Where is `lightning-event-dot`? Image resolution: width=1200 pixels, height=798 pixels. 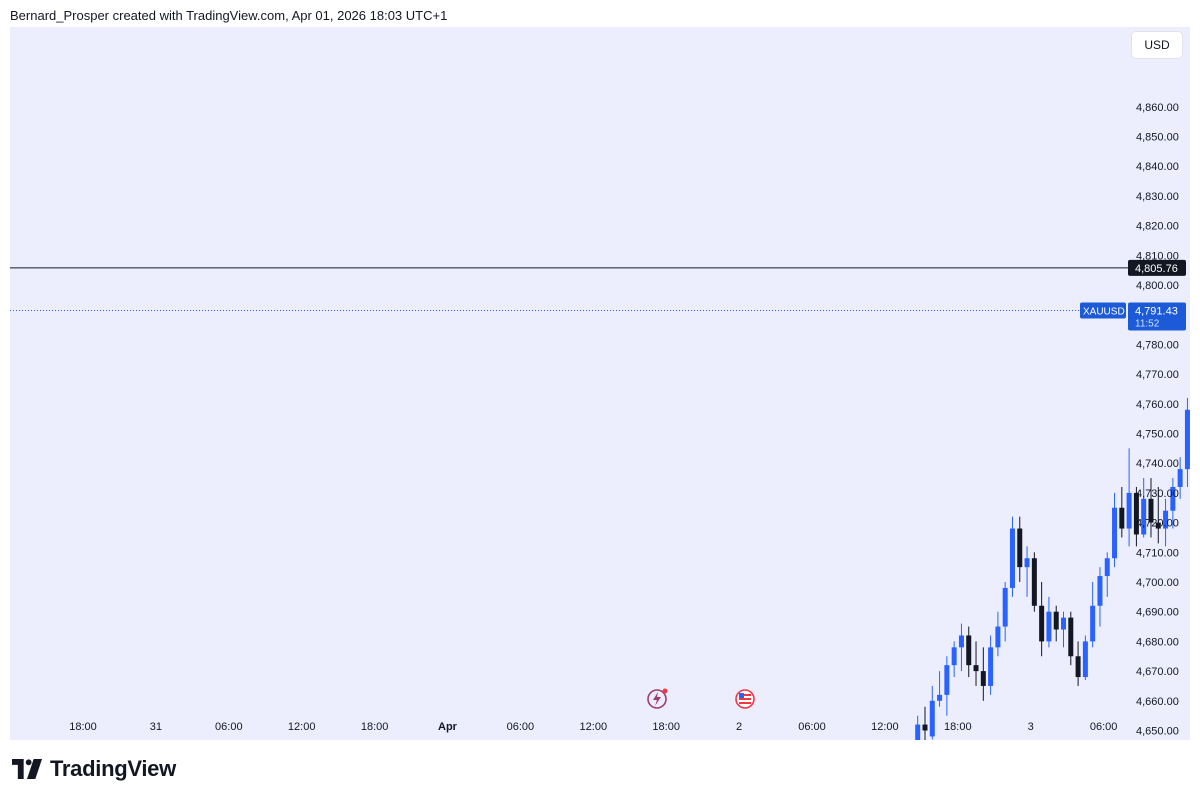
lightning-event-dot is located at coordinates (665, 691).